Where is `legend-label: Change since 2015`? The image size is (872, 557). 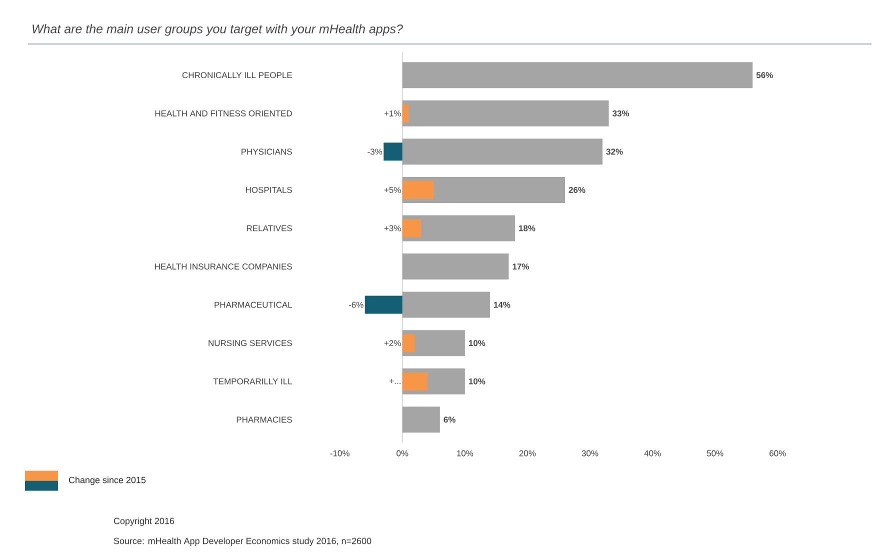 legend-label: Change since 2015 is located at coordinates (107, 481).